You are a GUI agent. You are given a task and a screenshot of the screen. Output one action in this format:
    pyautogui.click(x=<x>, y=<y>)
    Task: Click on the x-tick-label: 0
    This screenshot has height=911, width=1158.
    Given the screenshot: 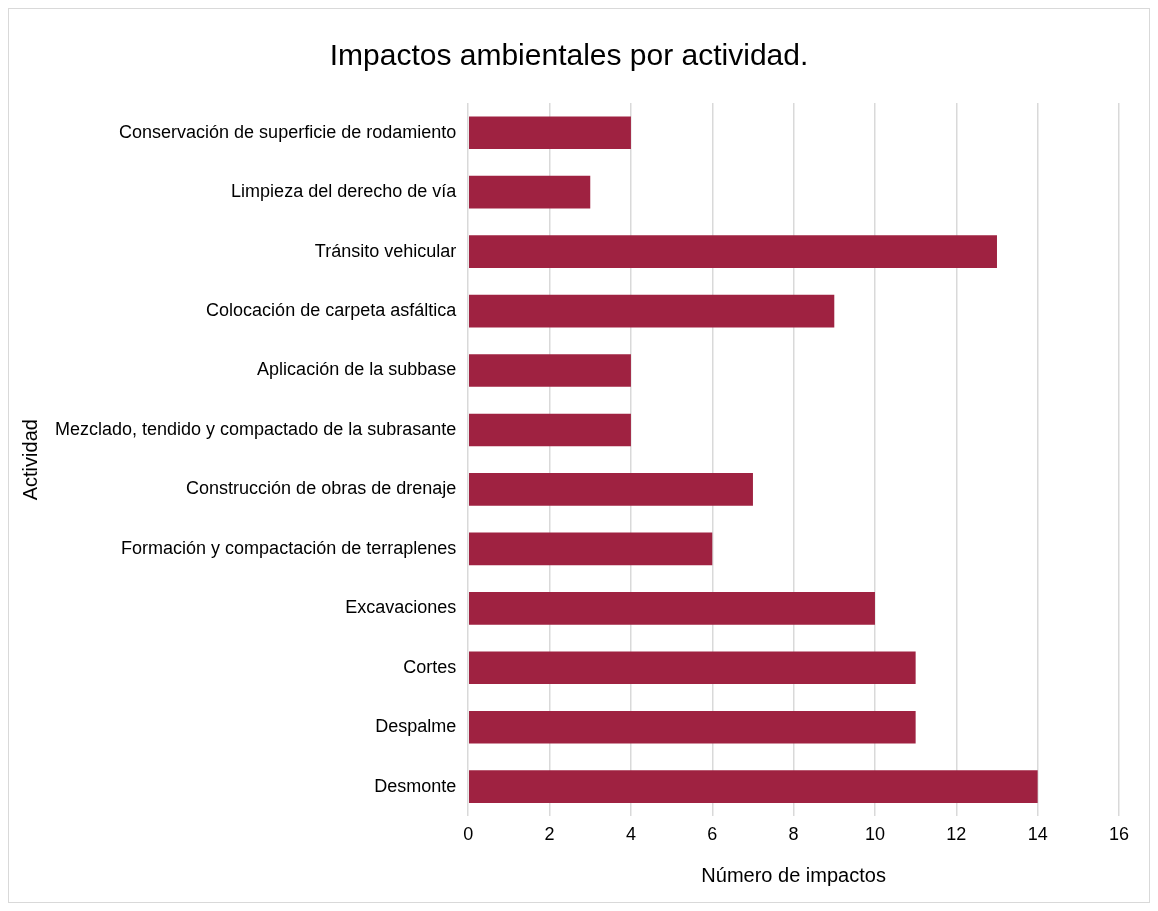 What is the action you would take?
    pyautogui.click(x=468, y=834)
    